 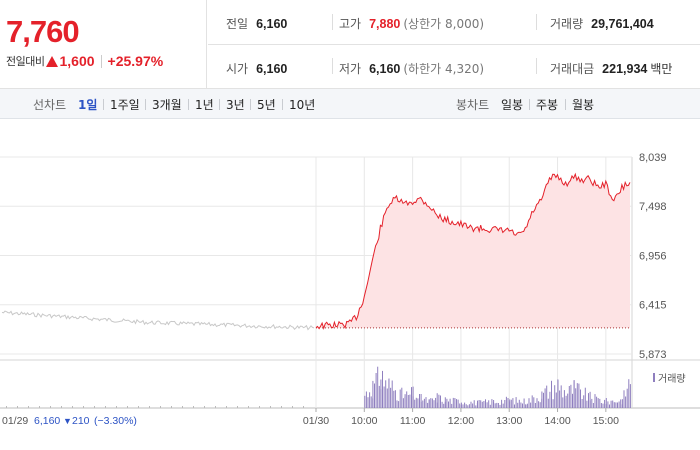 I want to click on tab-3y: 3년, so click(x=235, y=105).